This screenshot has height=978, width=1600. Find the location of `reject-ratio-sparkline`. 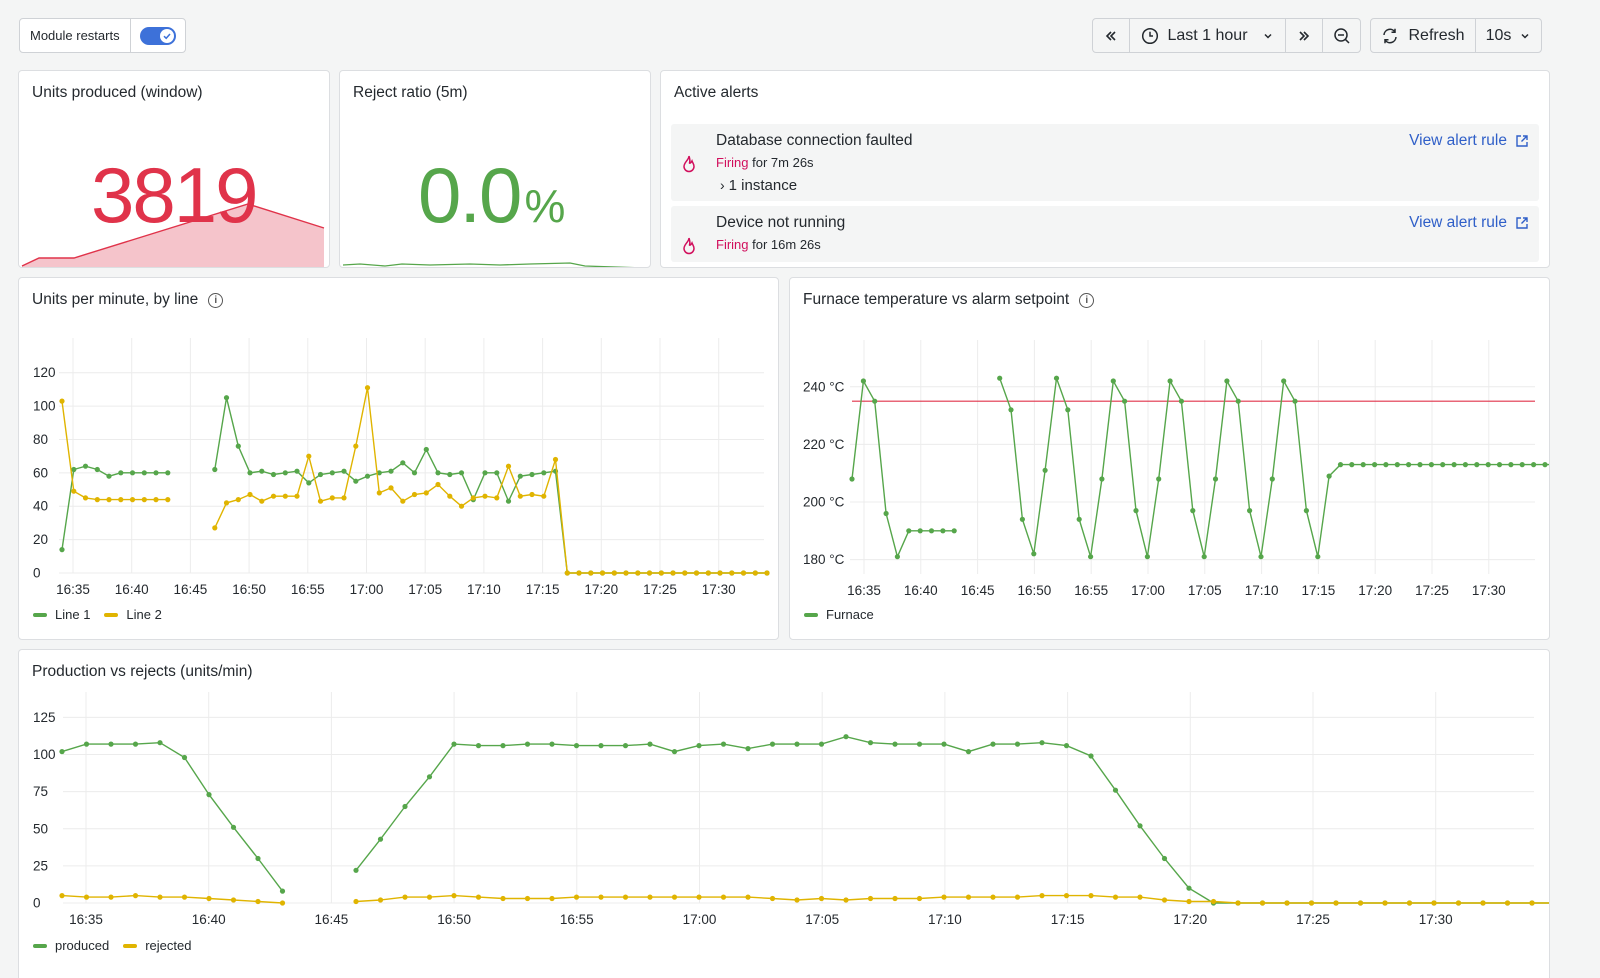

reject-ratio-sparkline is located at coordinates (488, 264).